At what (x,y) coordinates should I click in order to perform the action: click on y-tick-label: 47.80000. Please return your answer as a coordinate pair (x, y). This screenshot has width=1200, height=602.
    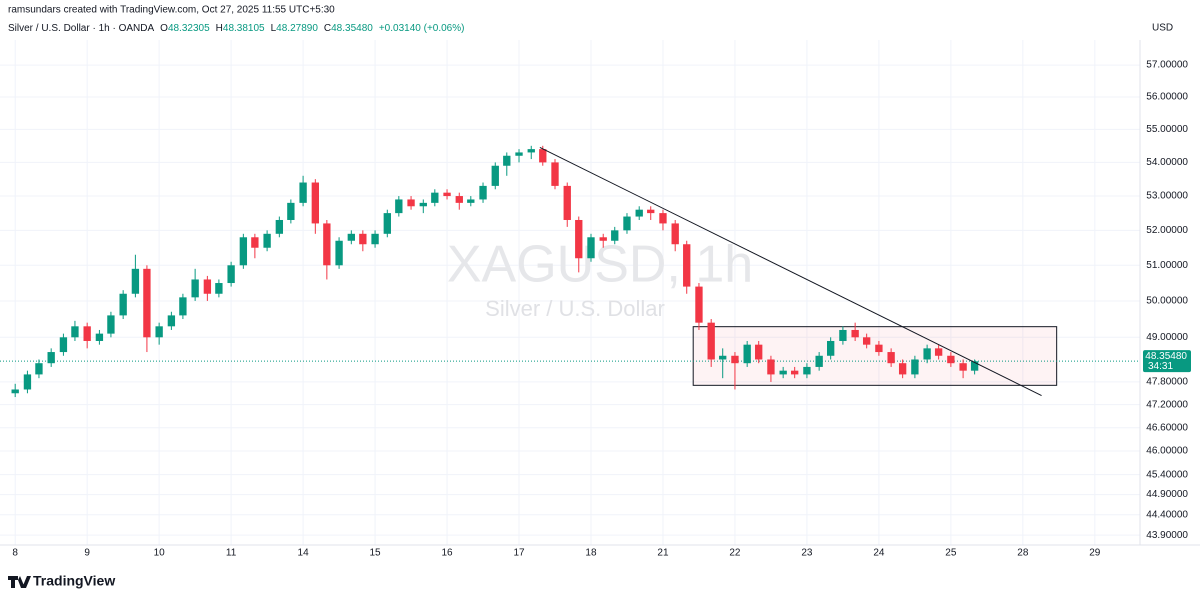
    Looking at the image, I should click on (1167, 382).